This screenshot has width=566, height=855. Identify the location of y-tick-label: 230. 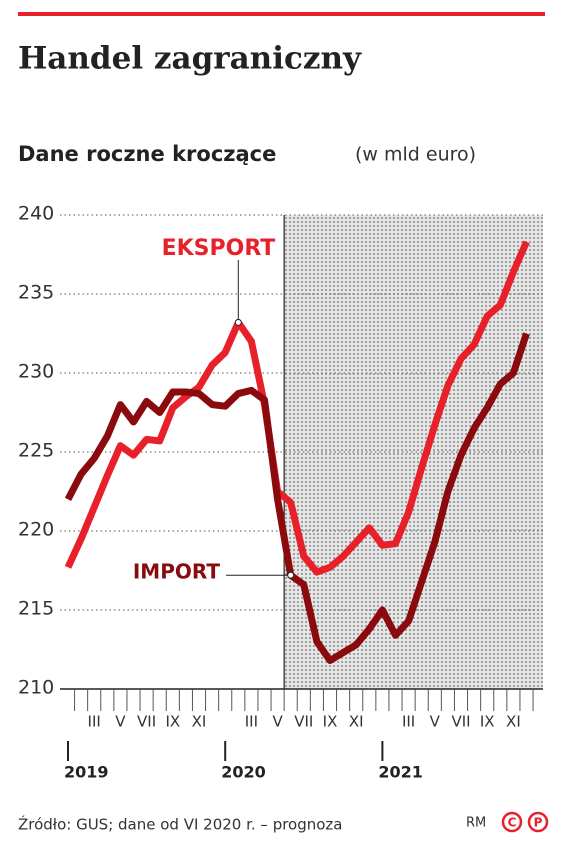
(36, 372).